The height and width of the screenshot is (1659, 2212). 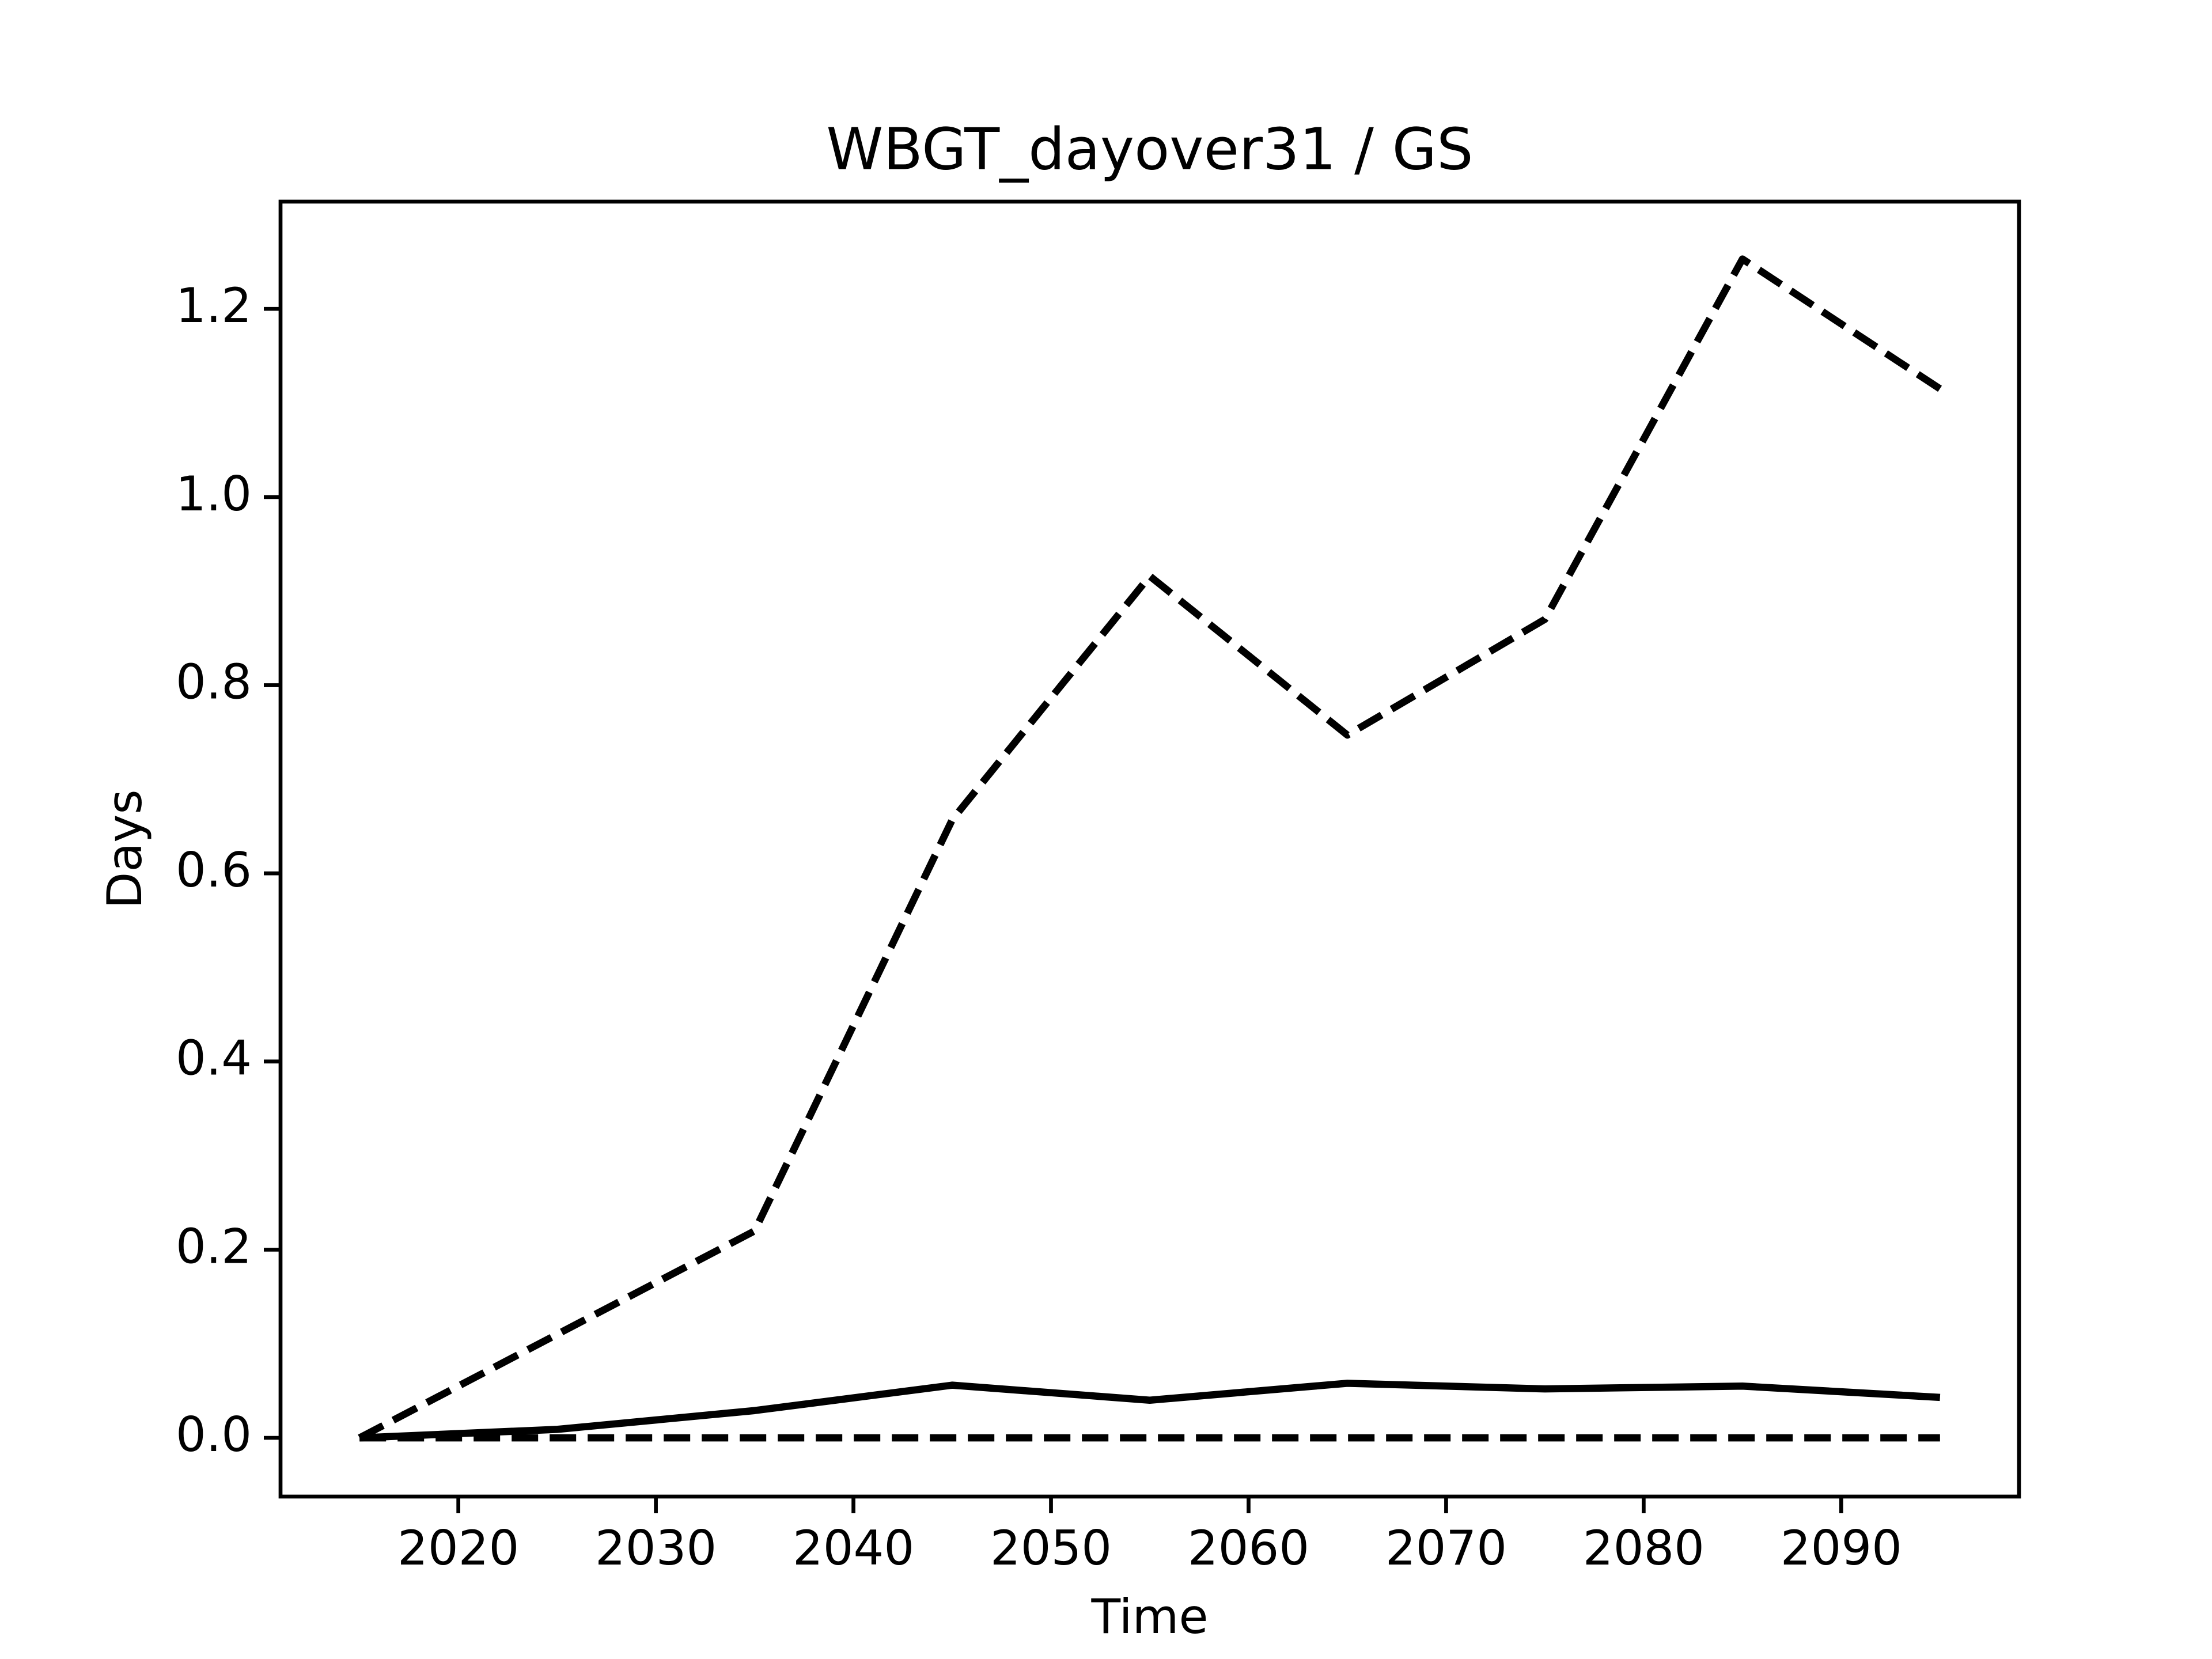 I want to click on y-tick-label: 0.0, so click(x=214, y=1435).